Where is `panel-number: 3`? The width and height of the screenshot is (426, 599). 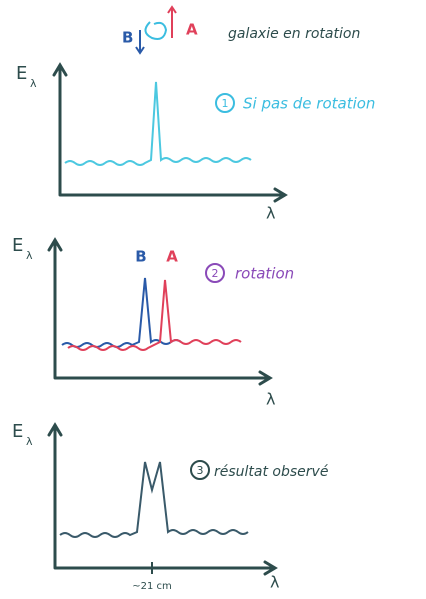
panel-number: 3 is located at coordinates (200, 470).